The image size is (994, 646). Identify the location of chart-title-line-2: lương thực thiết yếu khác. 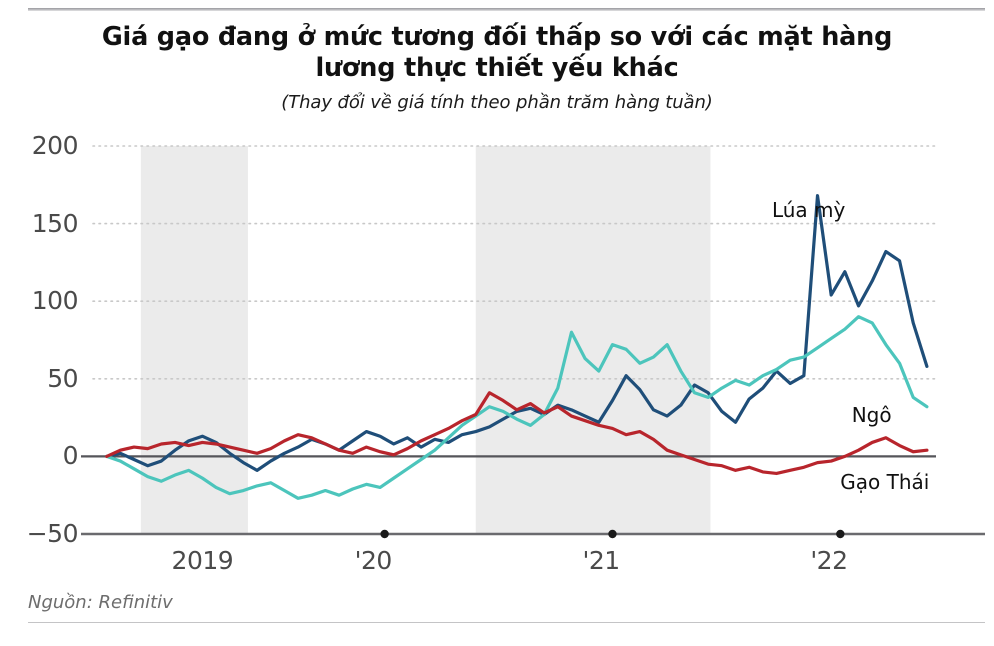
(497, 68).